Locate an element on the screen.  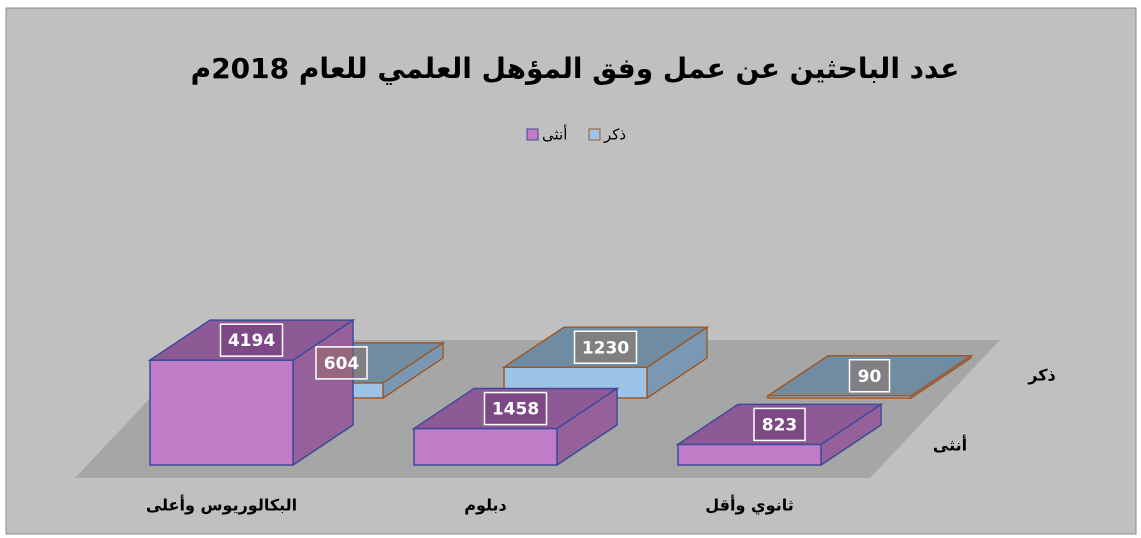
legend-label: ذكر is located at coordinates (614, 135).